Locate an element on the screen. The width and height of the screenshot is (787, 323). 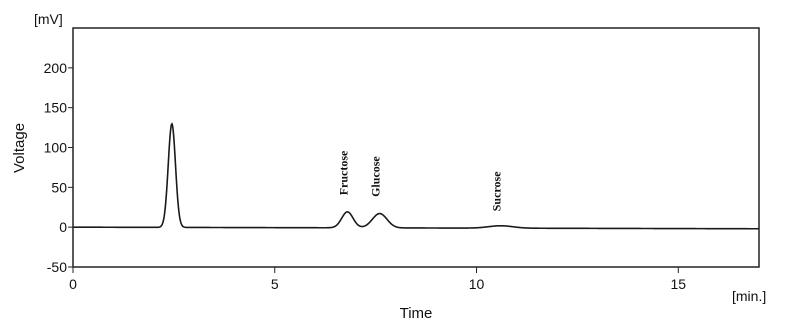
x-tick-label: 5 is located at coordinates (275, 284).